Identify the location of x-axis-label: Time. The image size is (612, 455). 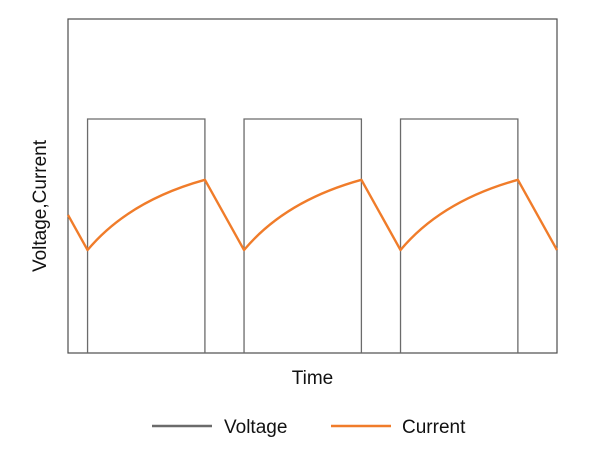
(313, 378).